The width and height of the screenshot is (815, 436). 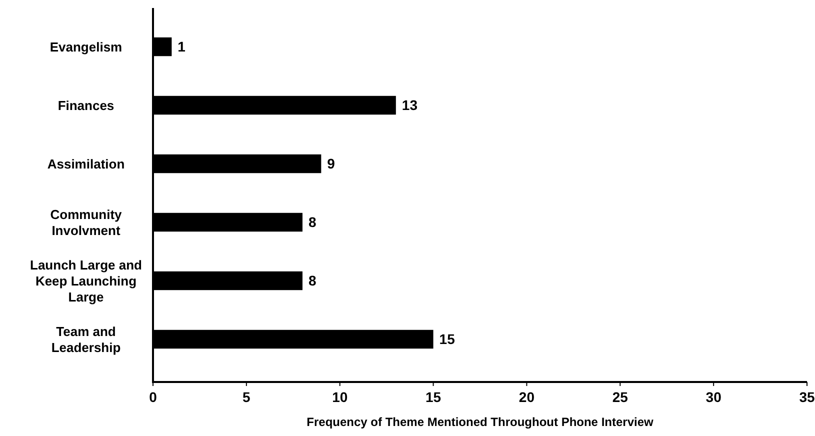 What do you see at coordinates (153, 397) in the screenshot?
I see `x-tick-label: 0` at bounding box center [153, 397].